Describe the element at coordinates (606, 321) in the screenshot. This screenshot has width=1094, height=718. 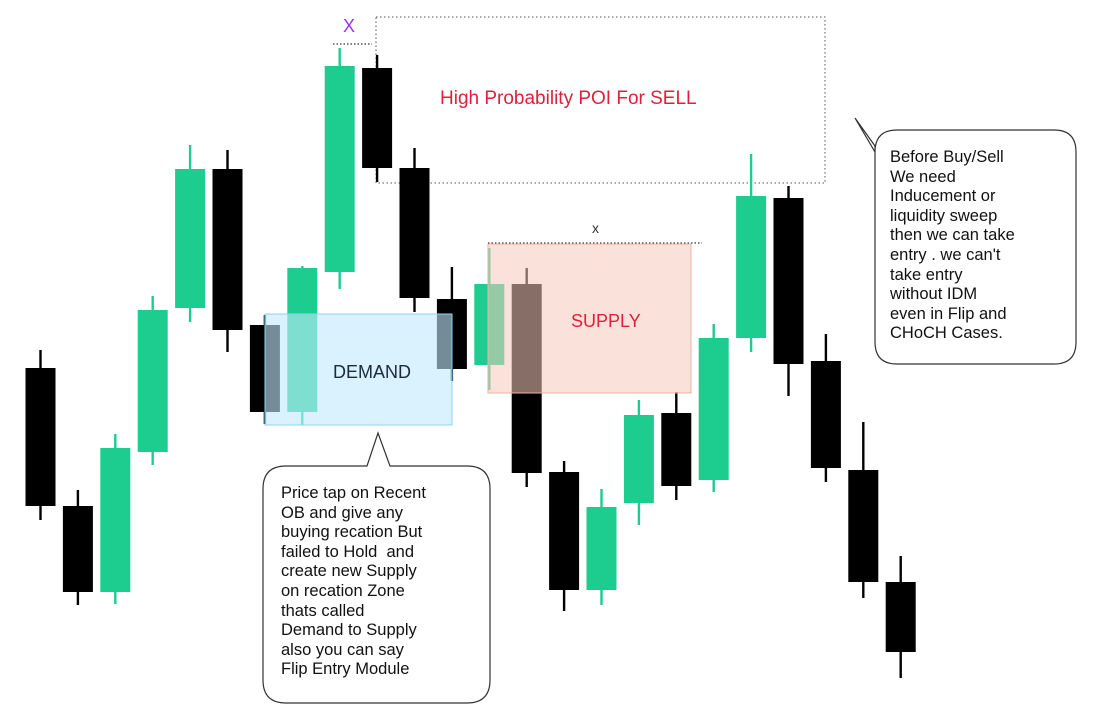
I see `supply-zone-label: SUPPLY` at that location.